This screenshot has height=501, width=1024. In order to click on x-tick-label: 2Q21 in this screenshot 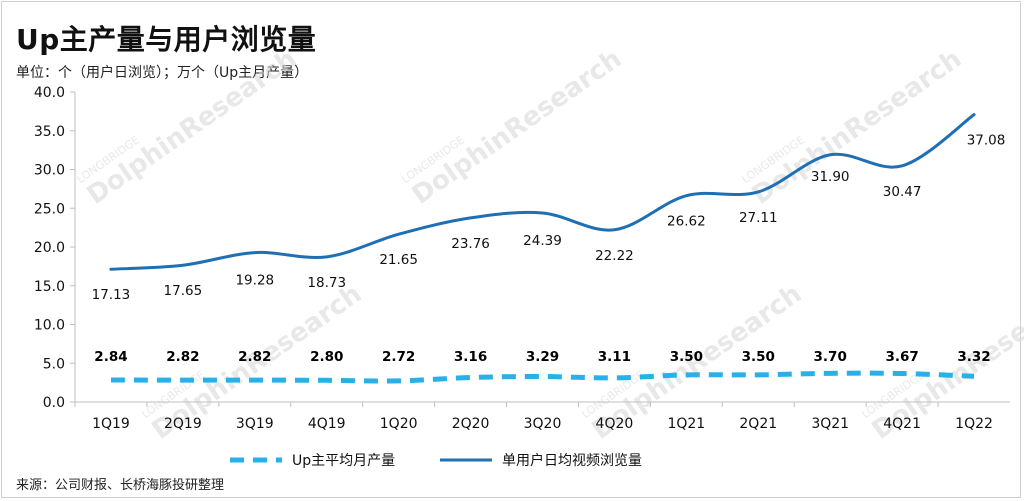, I will do `click(758, 424)`.